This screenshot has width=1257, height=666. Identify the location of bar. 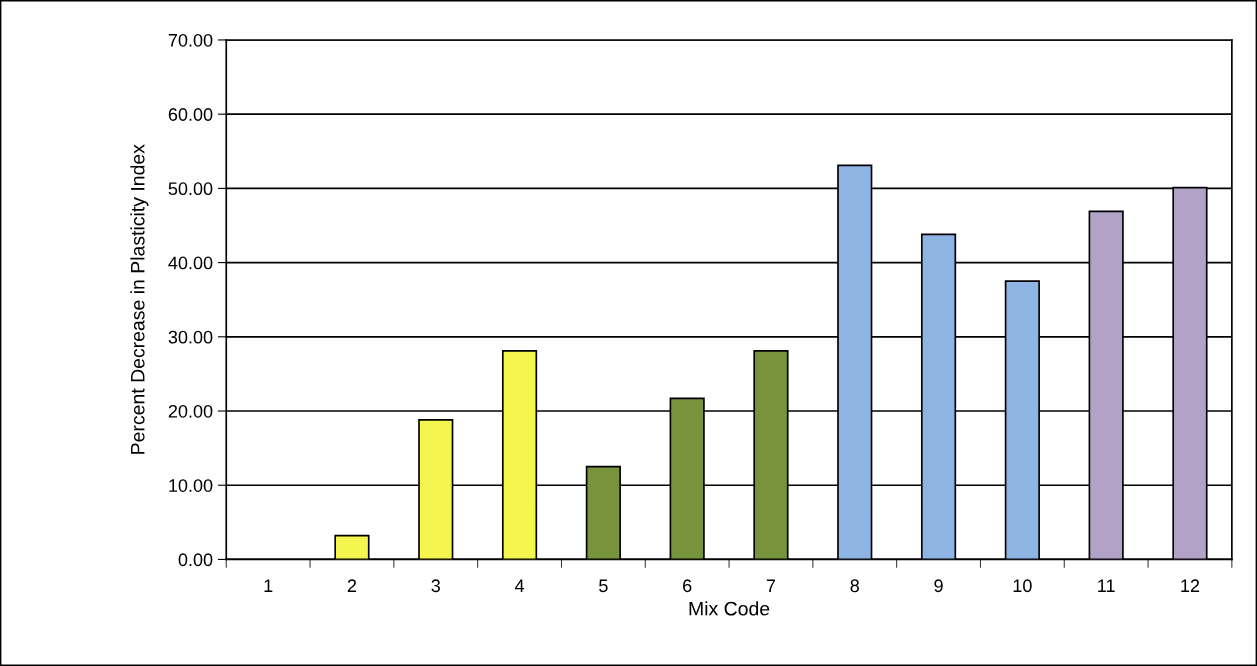
(352, 547).